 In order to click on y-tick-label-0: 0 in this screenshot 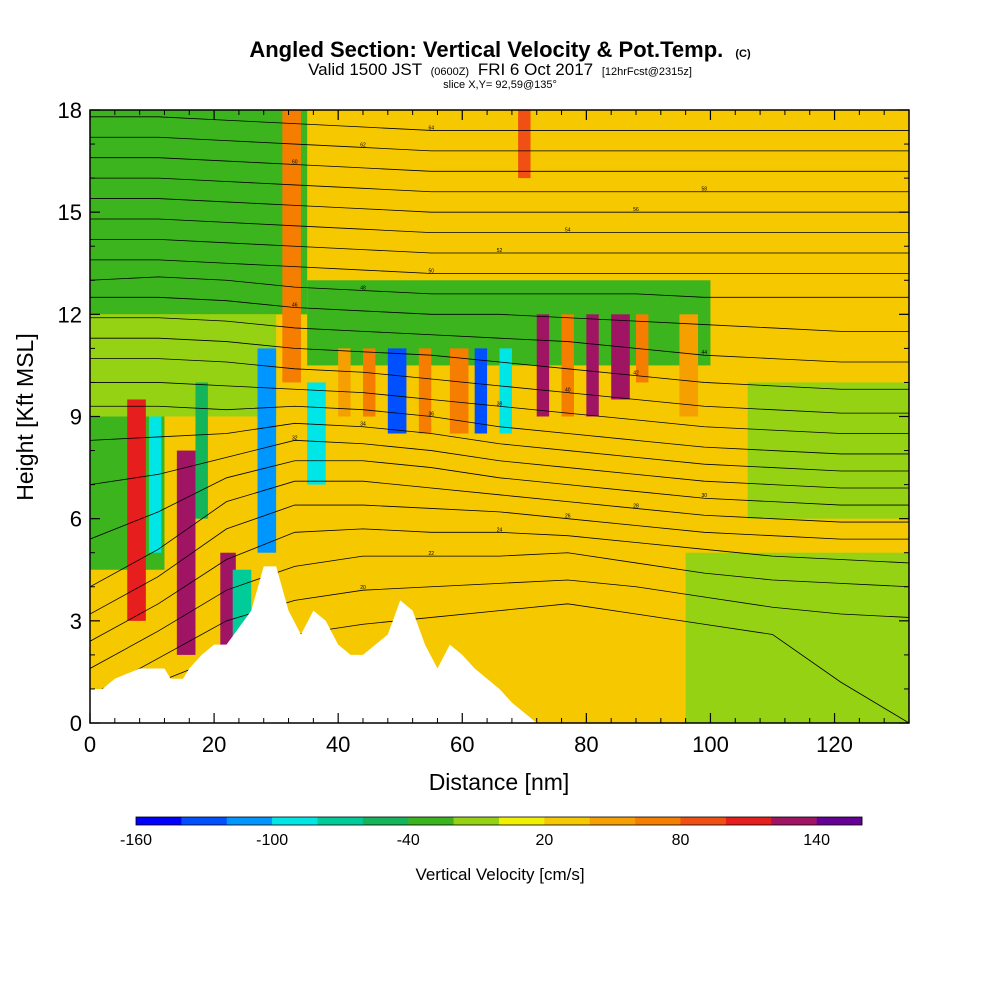, I will do `click(76, 723)`.